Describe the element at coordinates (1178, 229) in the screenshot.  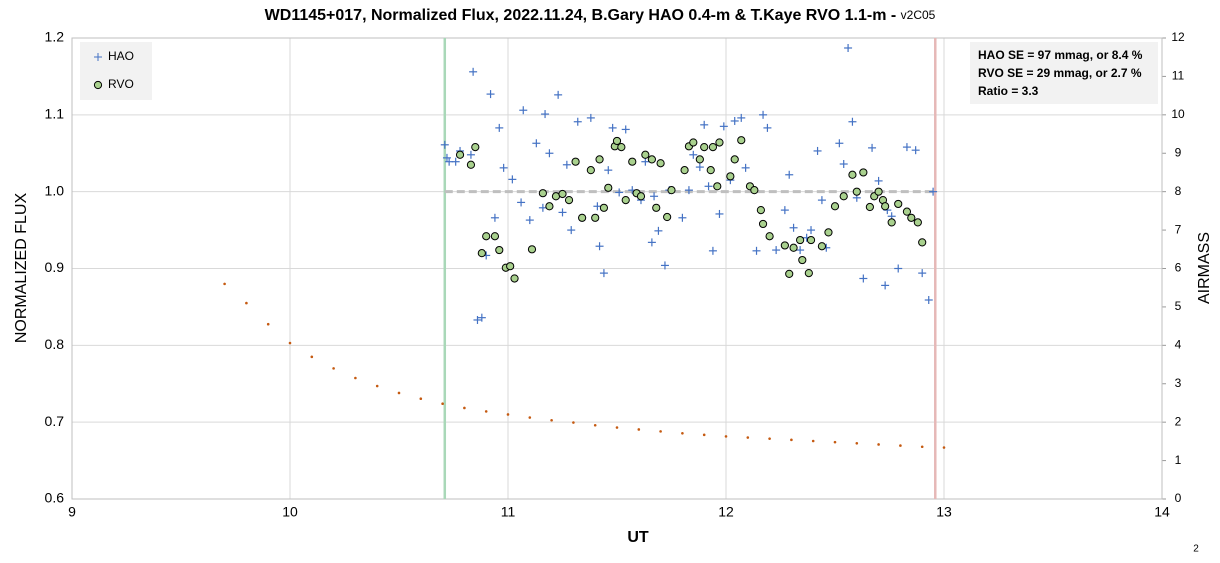
I see `y2-tick-label: 7` at that location.